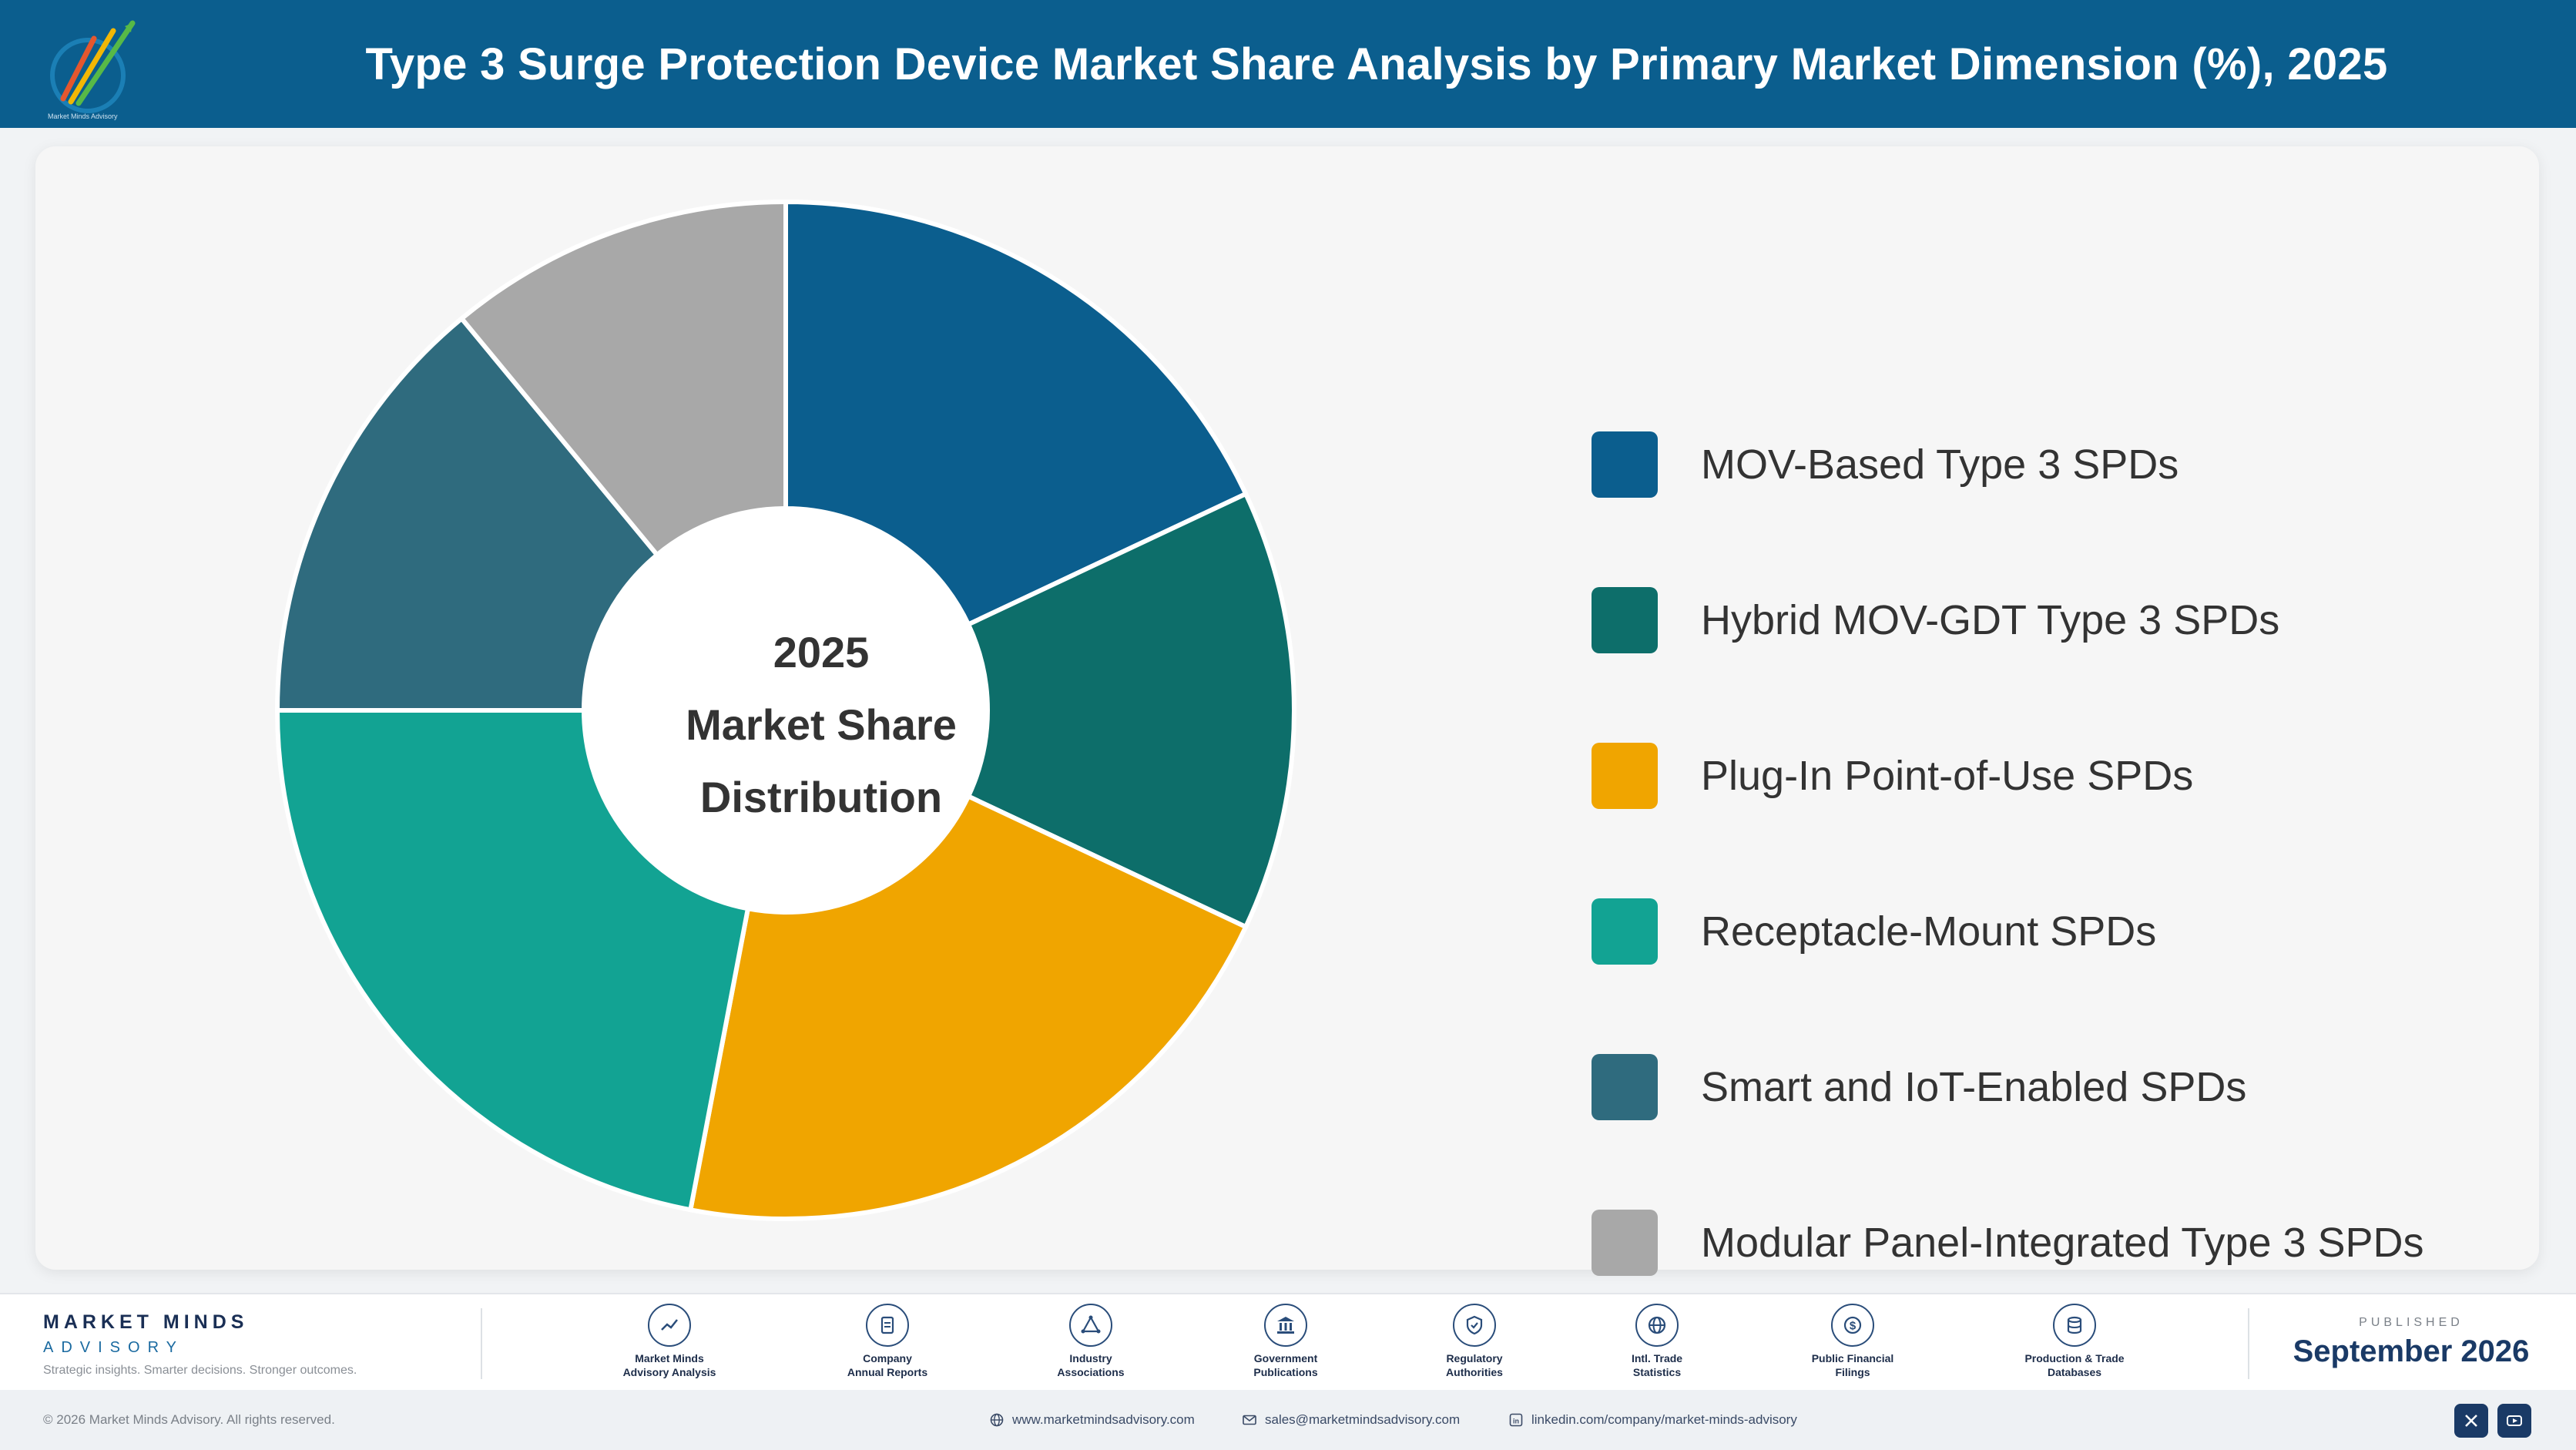 This screenshot has height=1450, width=2576. What do you see at coordinates (1947, 776) in the screenshot?
I see `legend-label: Plug-In Point-of-Use SPDs` at bounding box center [1947, 776].